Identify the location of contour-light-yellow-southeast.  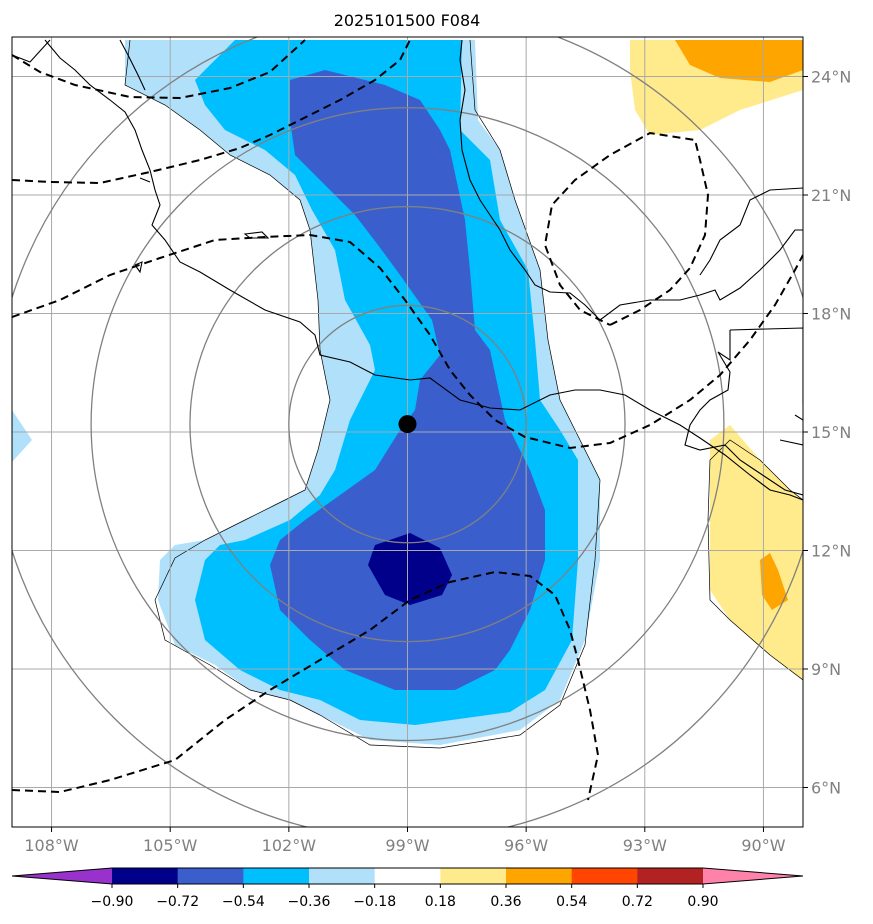
(756, 552).